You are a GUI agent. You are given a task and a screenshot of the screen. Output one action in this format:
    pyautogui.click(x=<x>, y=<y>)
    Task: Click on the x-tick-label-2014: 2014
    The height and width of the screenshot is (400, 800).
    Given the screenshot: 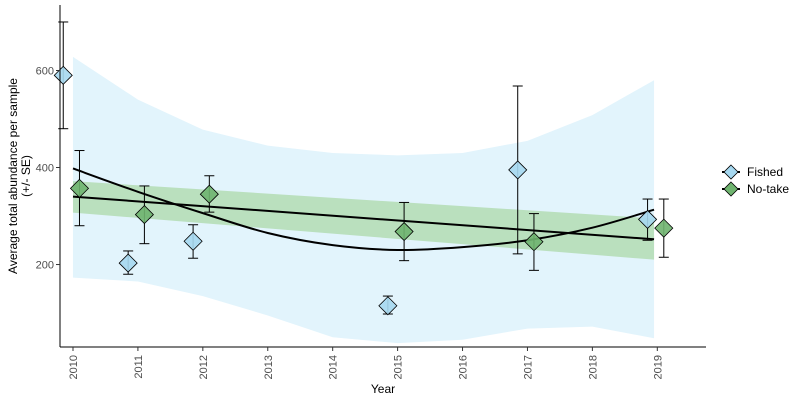 What is the action you would take?
    pyautogui.click(x=334, y=367)
    